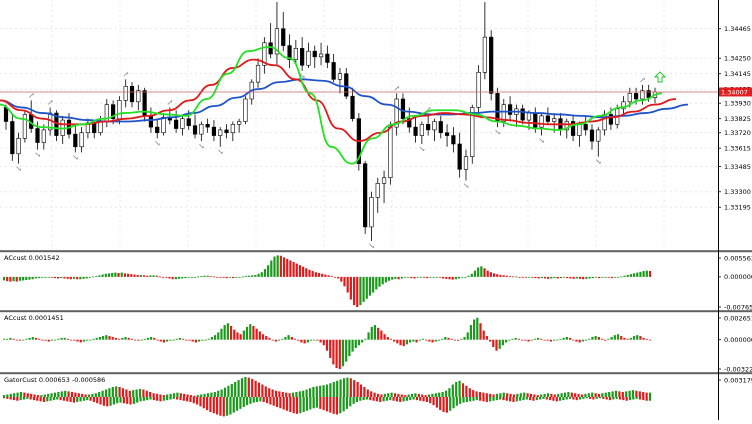 The width and height of the screenshot is (752, 424). I want to click on price-tick-label-6: 1.33720, so click(737, 133).